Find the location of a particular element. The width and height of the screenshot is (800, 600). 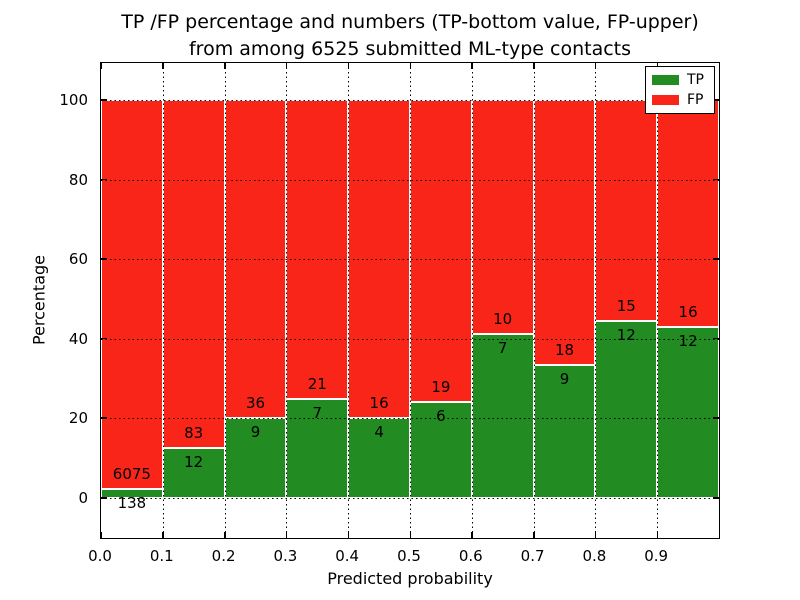

legend-item-tp: TP is located at coordinates (680, 79).